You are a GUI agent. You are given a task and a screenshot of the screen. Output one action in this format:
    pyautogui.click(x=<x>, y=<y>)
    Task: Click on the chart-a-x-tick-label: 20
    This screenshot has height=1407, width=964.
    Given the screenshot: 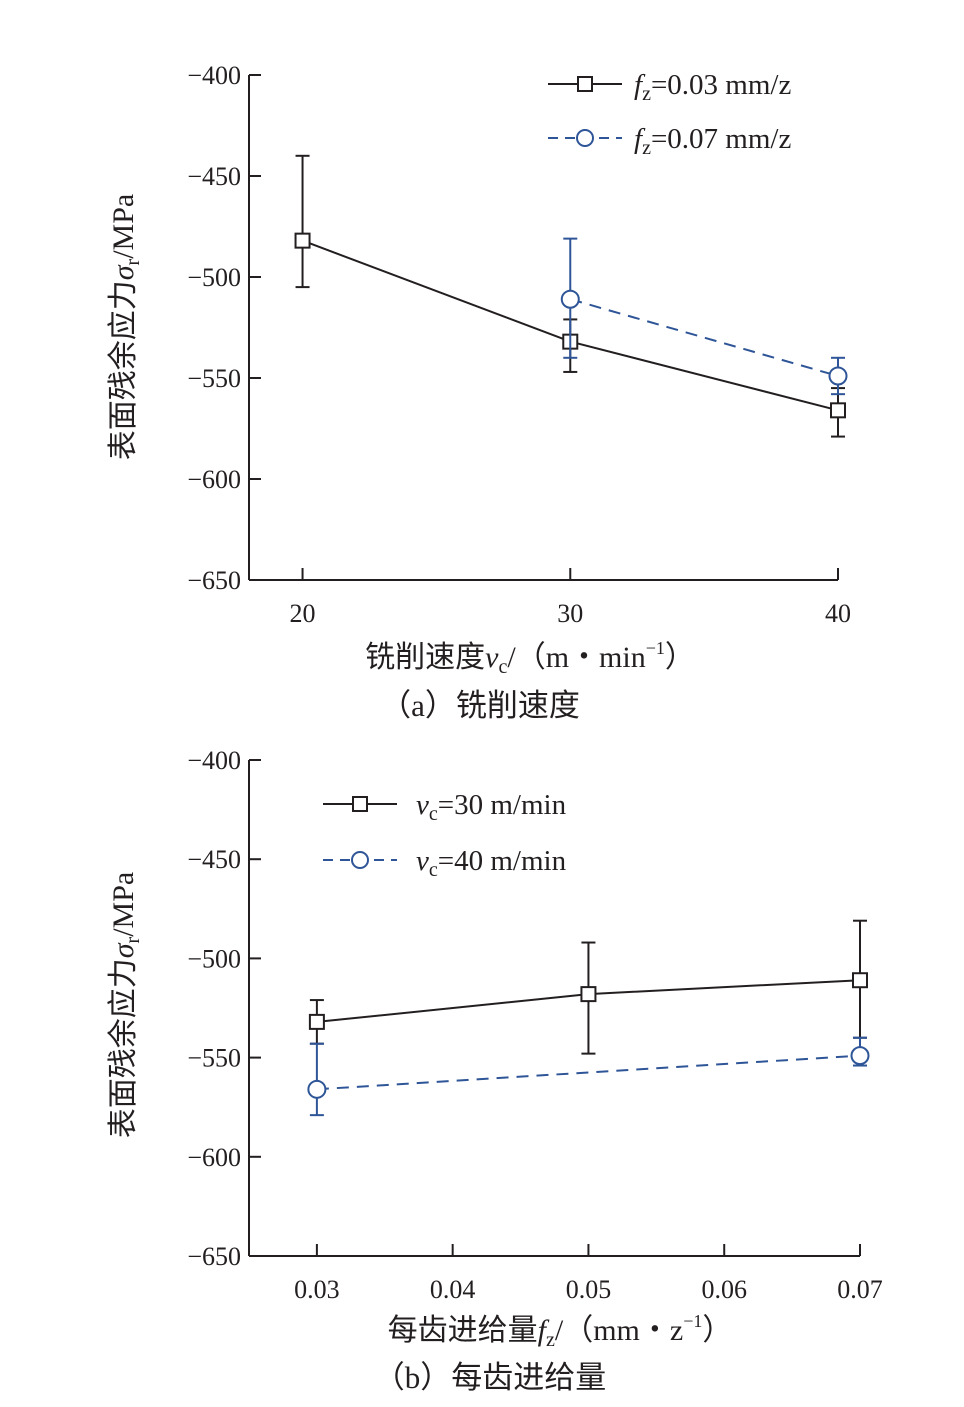 What is the action you would take?
    pyautogui.click(x=303, y=613)
    